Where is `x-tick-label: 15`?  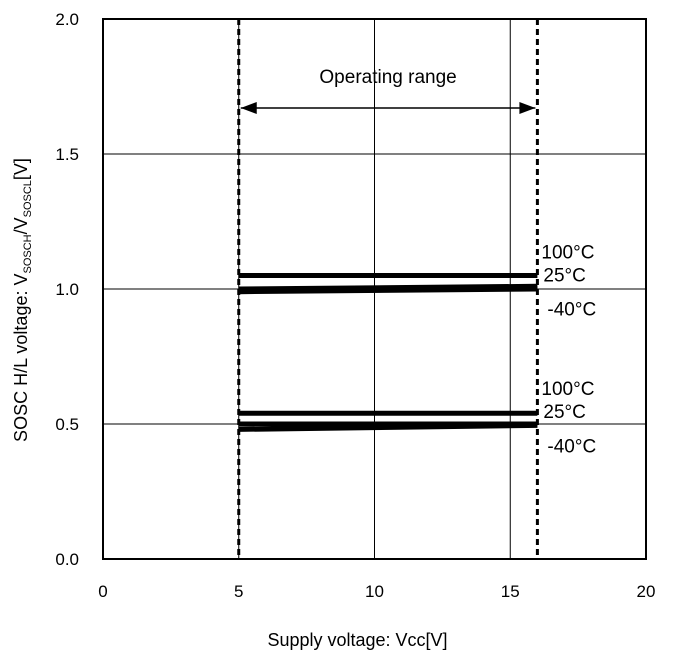 x-tick-label: 15 is located at coordinates (510, 591).